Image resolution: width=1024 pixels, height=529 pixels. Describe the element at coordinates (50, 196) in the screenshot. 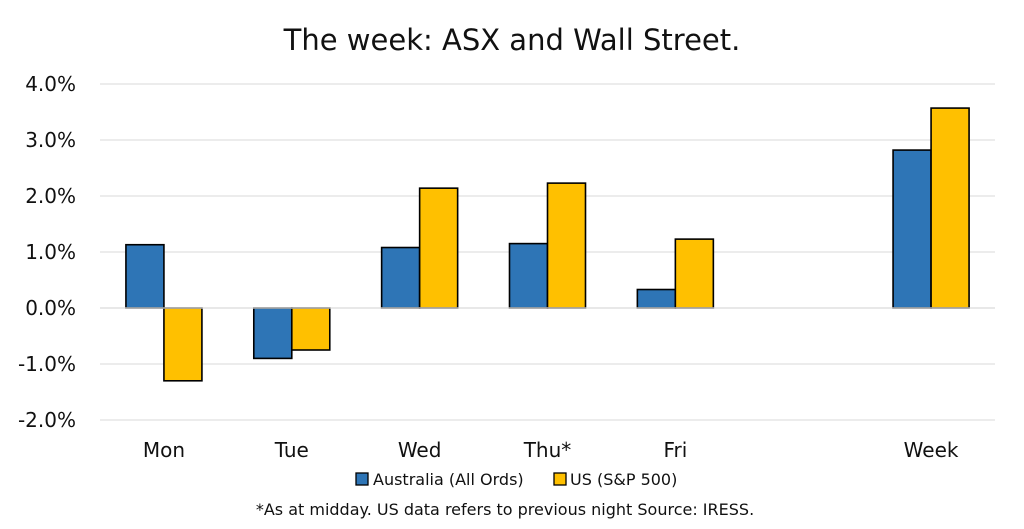

I see `y-tick-label: 2.0%` at that location.